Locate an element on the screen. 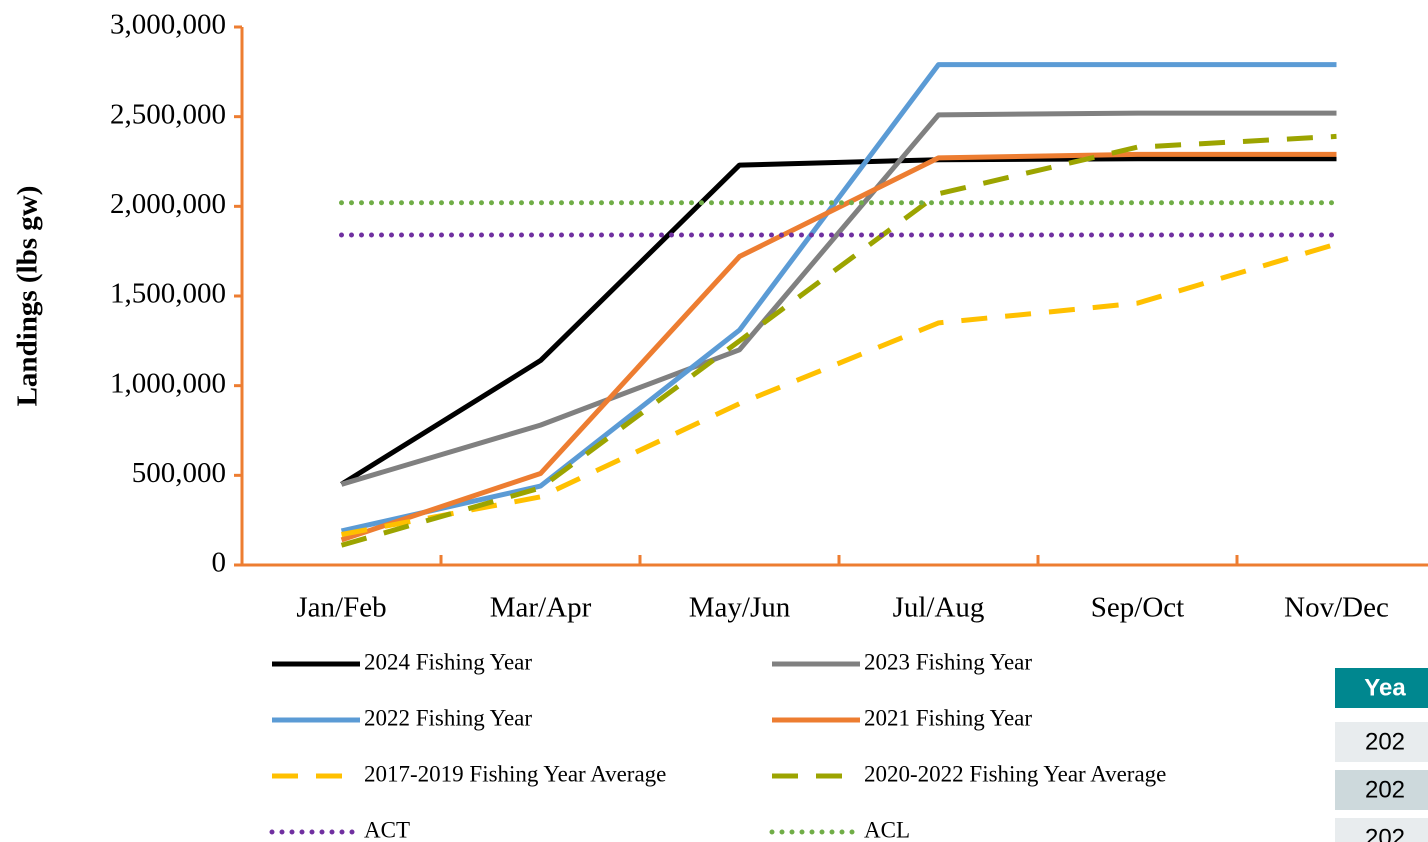 The width and height of the screenshot is (1428, 842). legend-label: ACL is located at coordinates (887, 829).